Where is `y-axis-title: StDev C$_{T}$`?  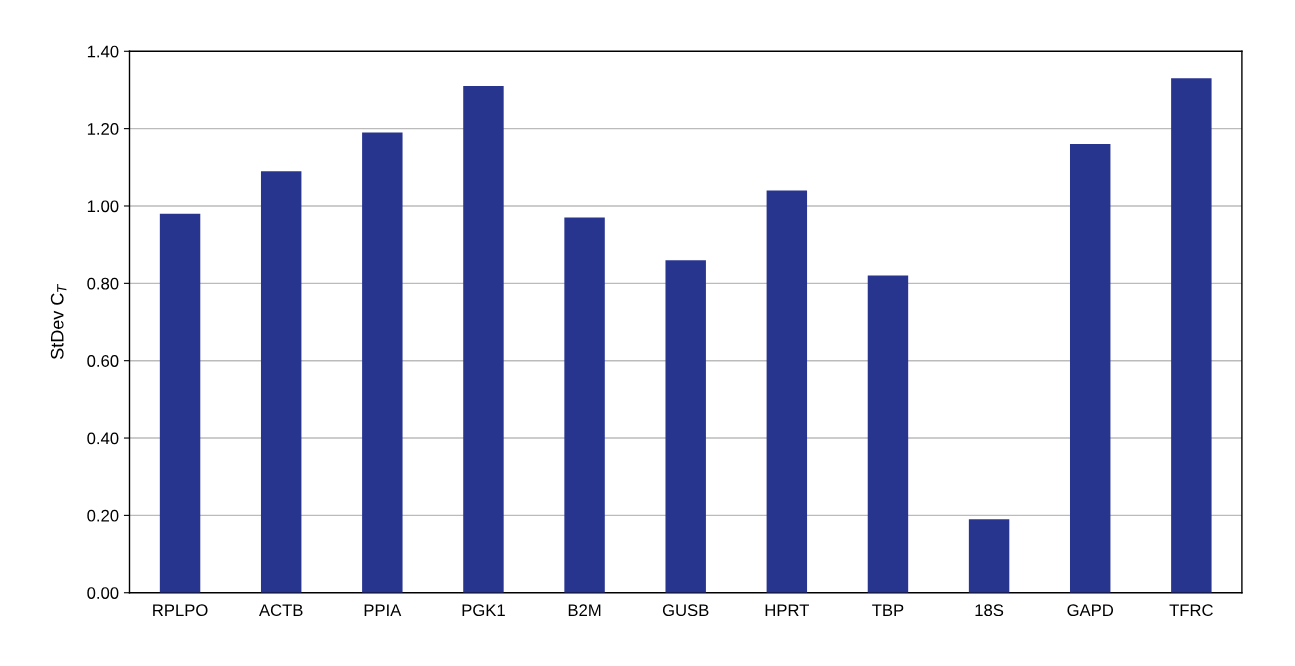 y-axis-title: StDev C$_{T}$ is located at coordinates (58, 321).